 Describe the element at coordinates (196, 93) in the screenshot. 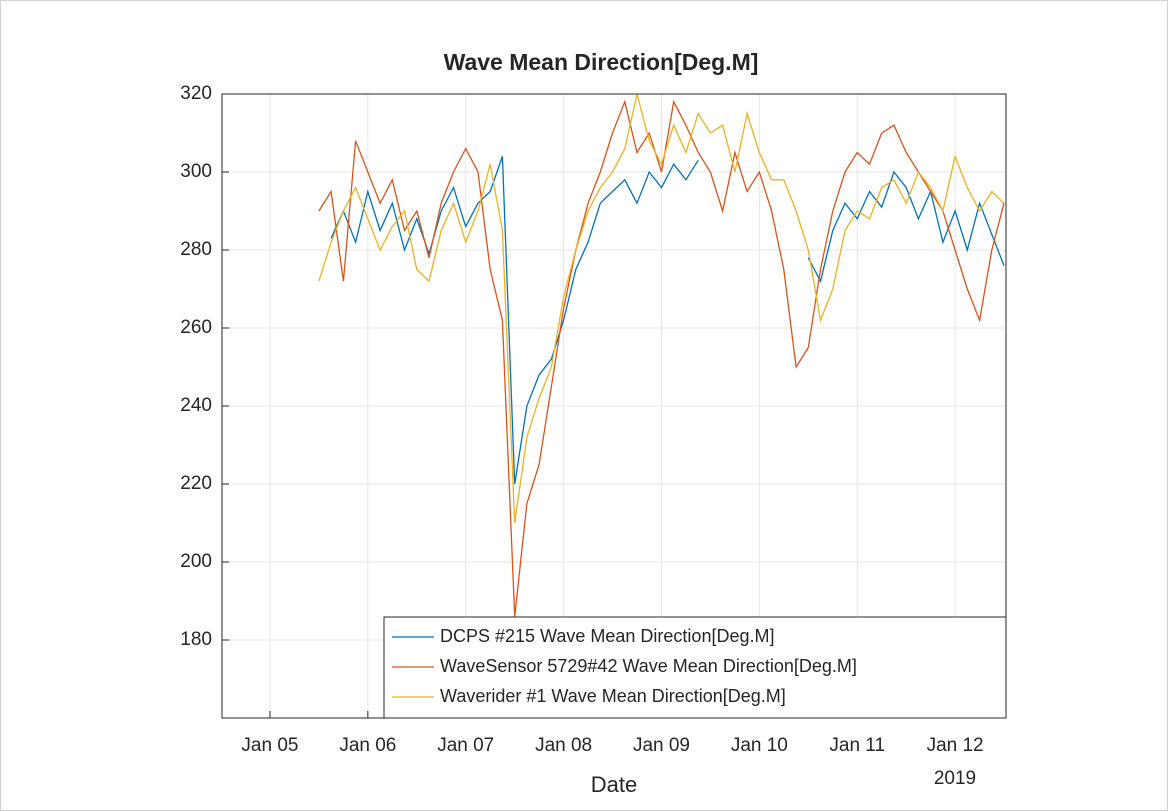

I see `y-tick-label: 320` at that location.